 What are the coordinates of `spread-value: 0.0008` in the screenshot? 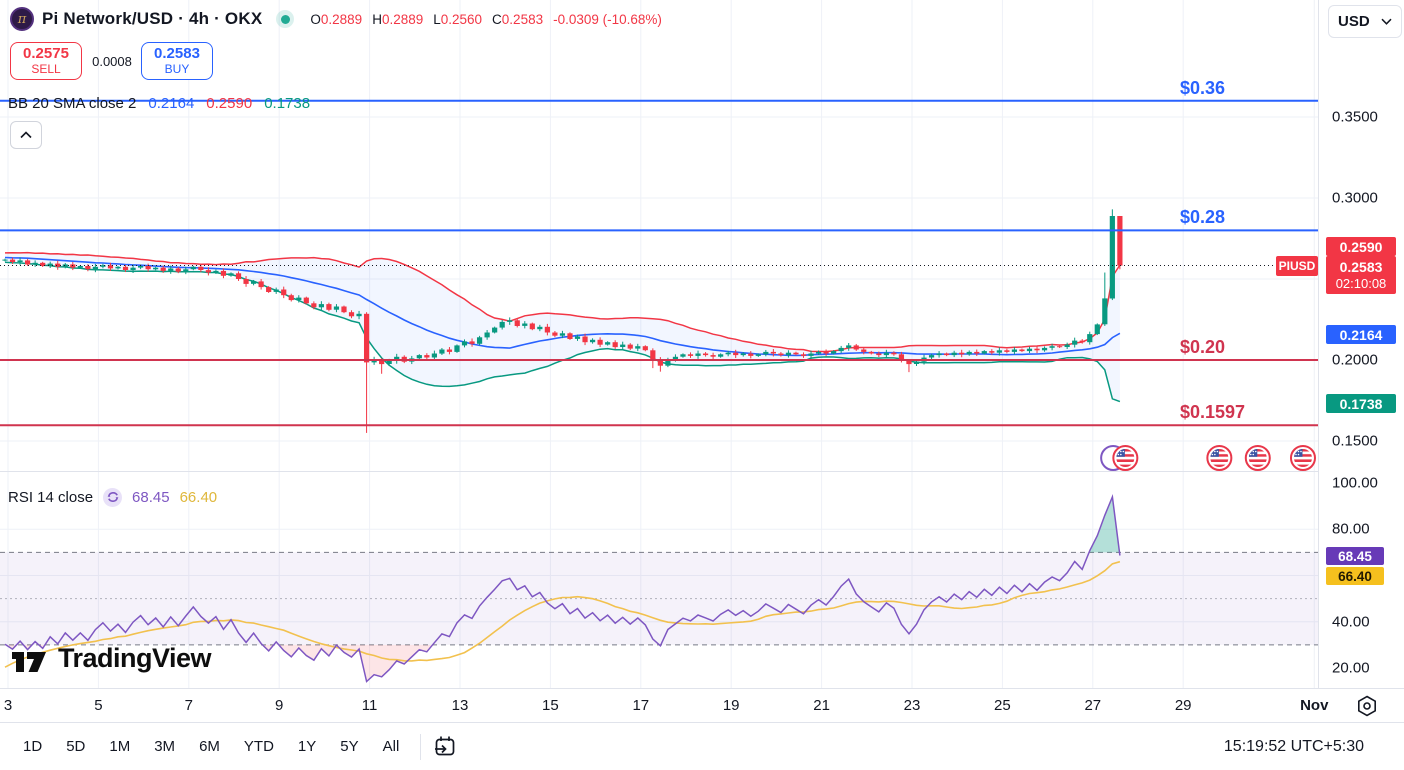 It's located at (112, 61).